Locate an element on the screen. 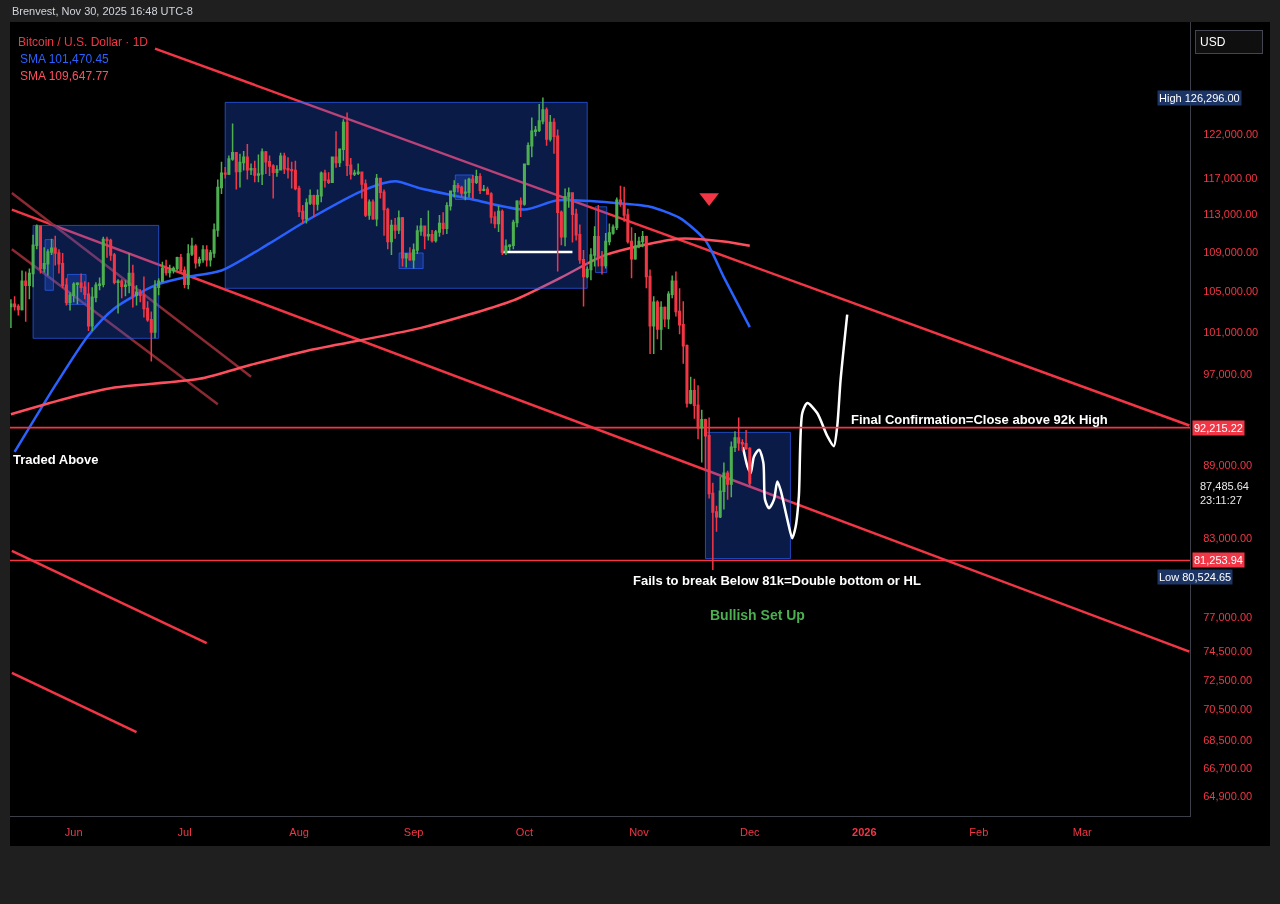 The image size is (1280, 904). ref-line-label: 81,253.94 is located at coordinates (1218, 560).